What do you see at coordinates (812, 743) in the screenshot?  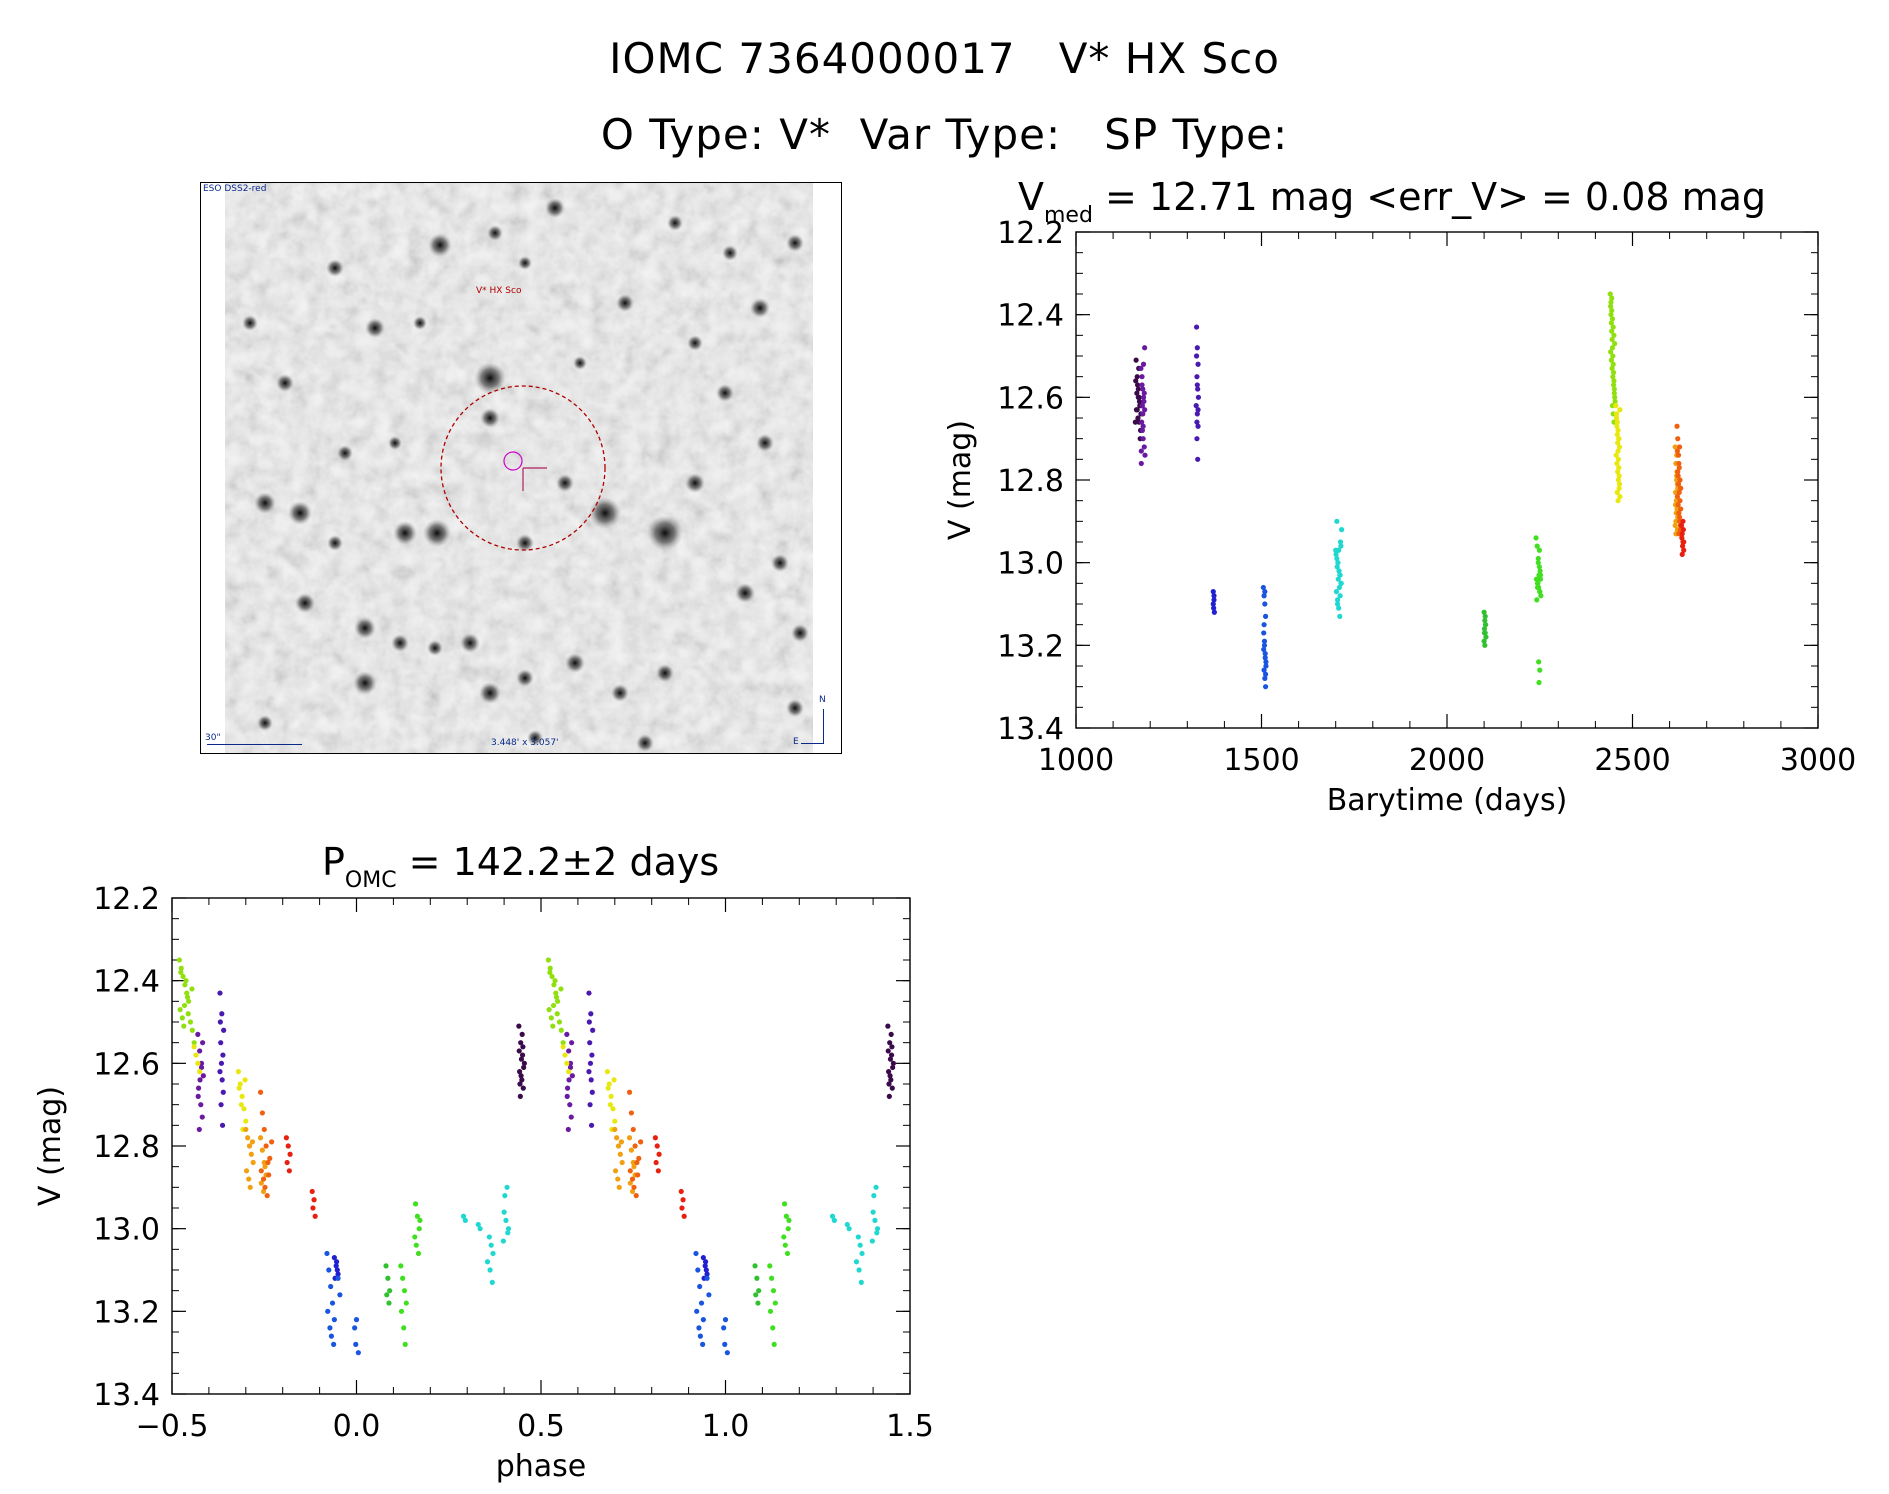 I see `east-arrow` at bounding box center [812, 743].